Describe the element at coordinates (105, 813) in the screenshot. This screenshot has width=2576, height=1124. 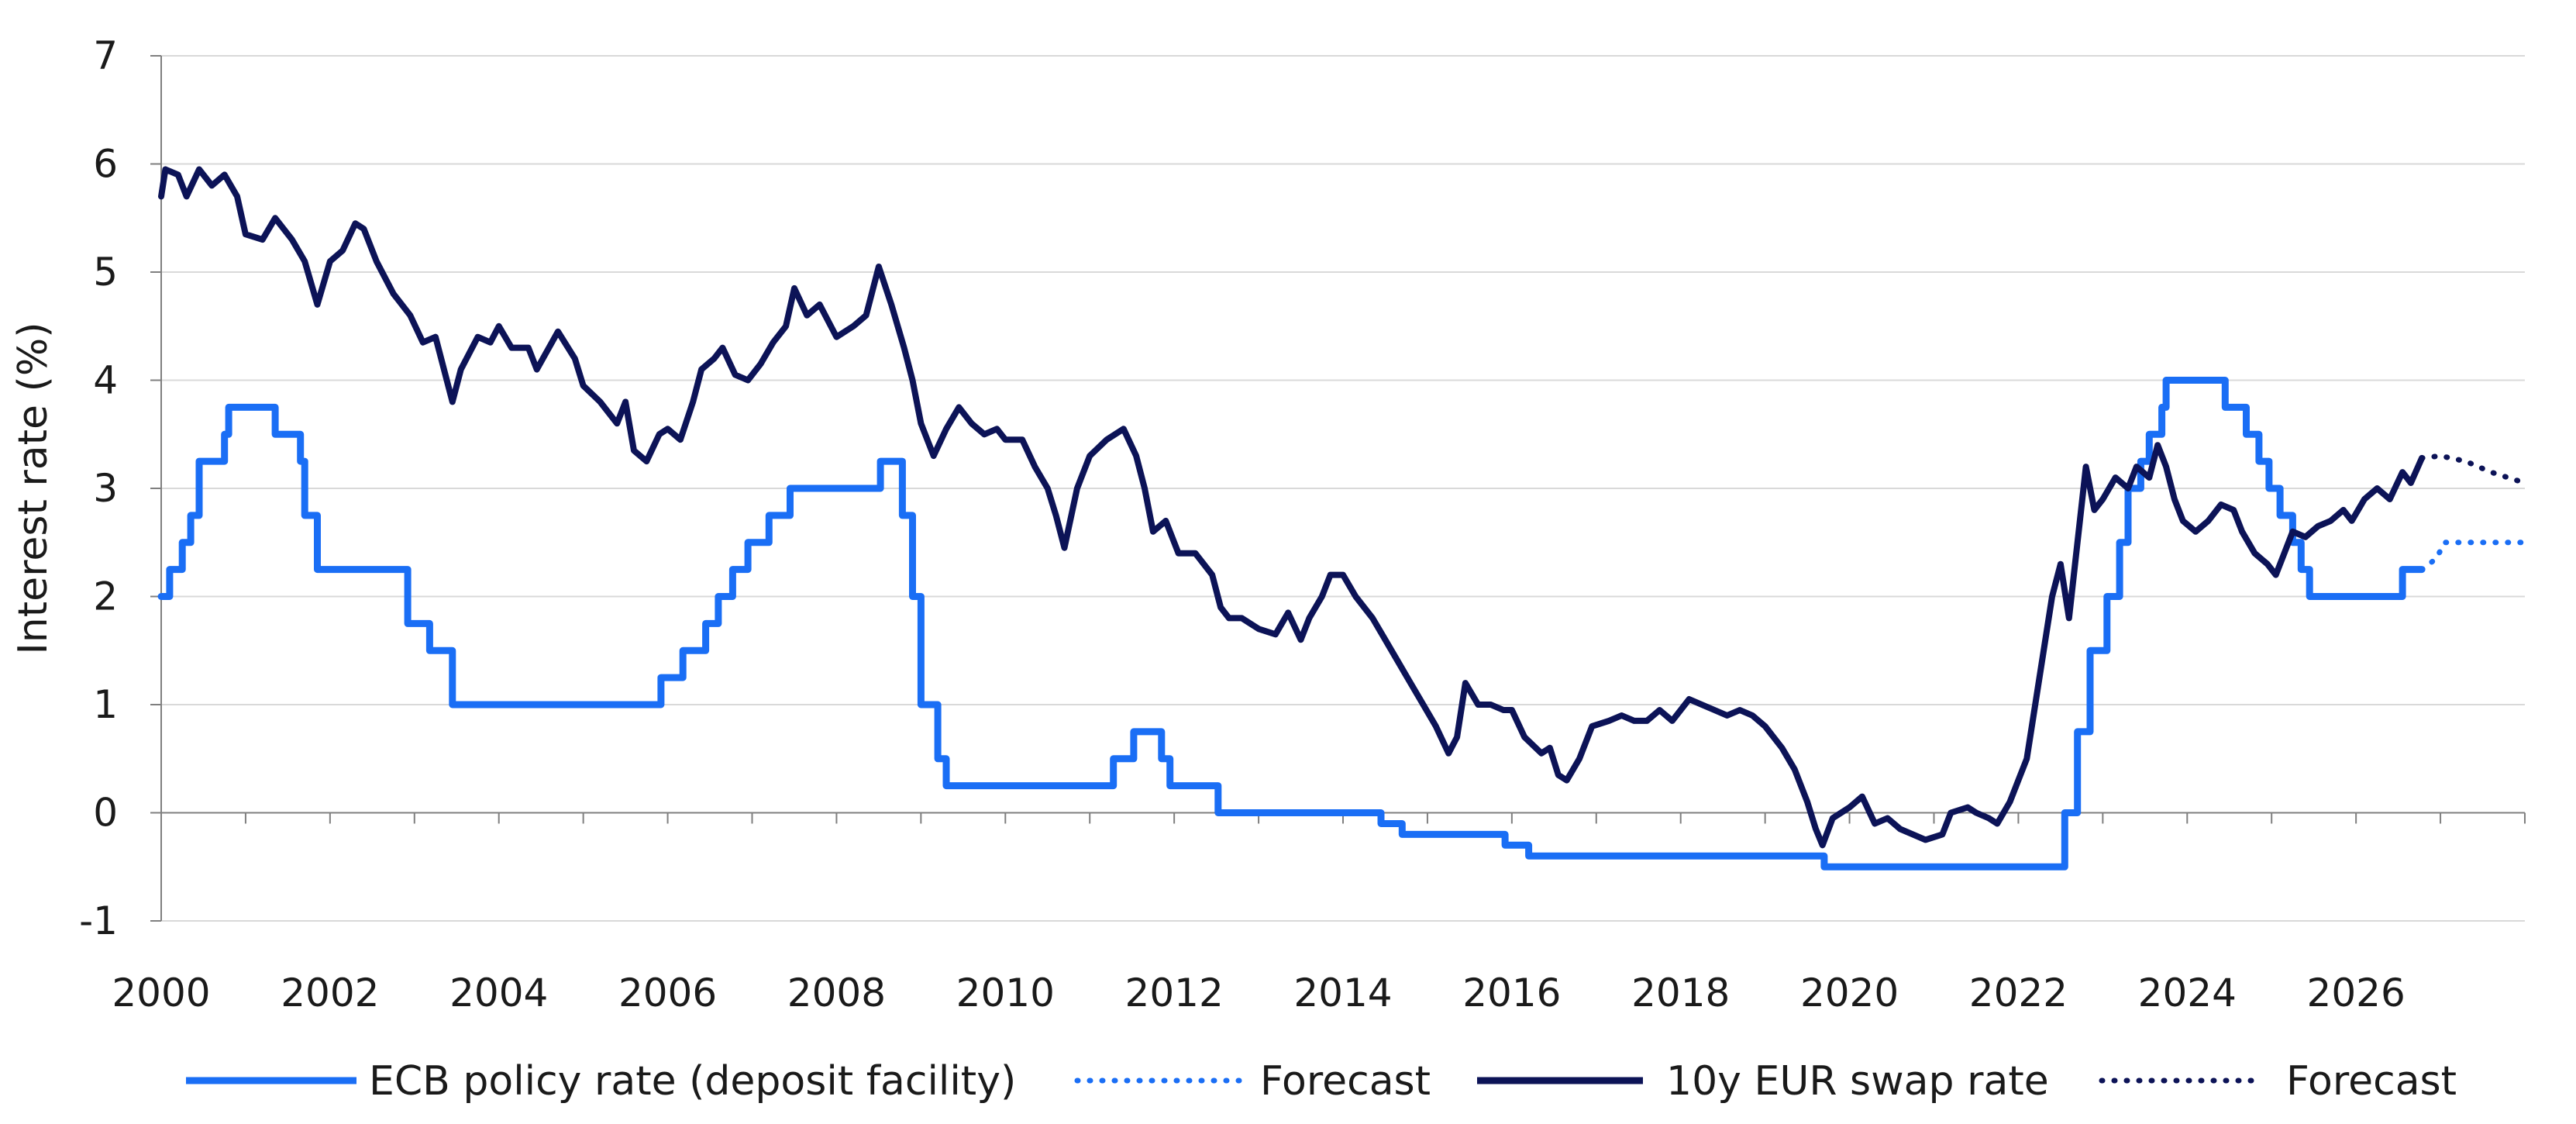
I see `y-tick-label: 0` at that location.